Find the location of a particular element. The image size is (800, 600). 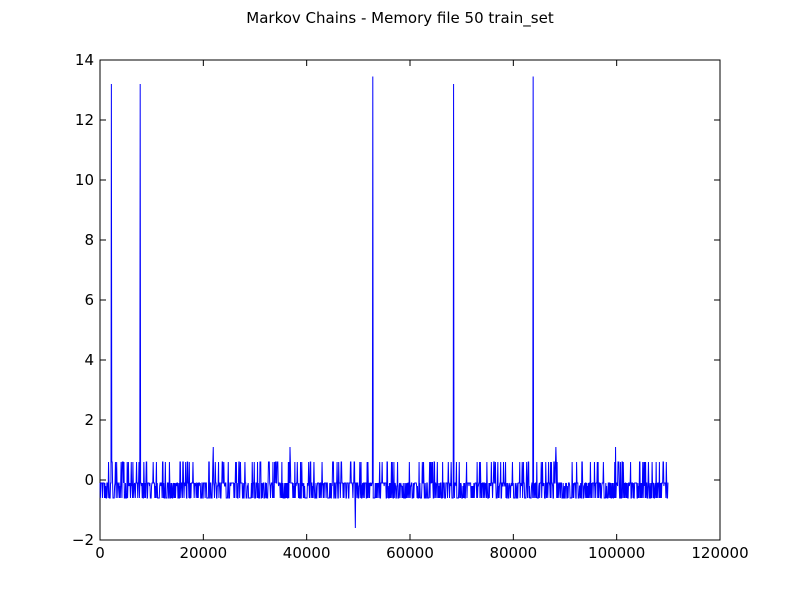

y-tick-label: −2 is located at coordinates (83, 540).